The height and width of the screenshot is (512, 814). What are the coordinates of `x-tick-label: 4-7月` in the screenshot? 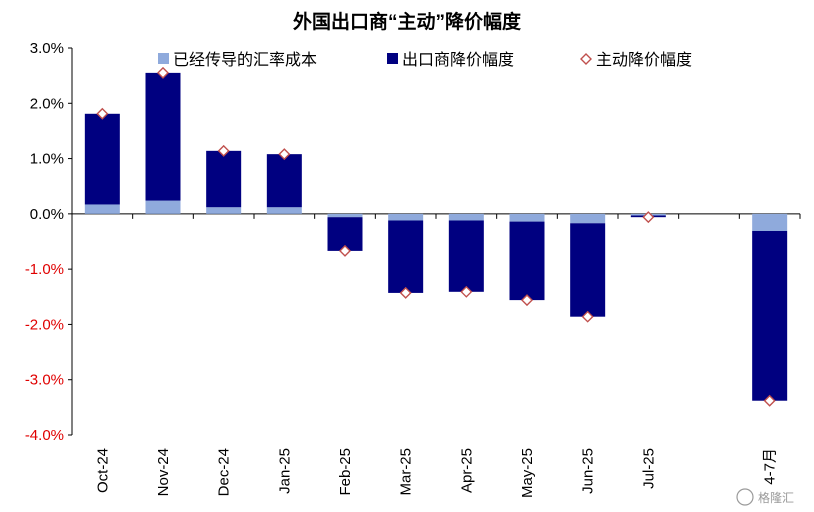 It's located at (770, 466).